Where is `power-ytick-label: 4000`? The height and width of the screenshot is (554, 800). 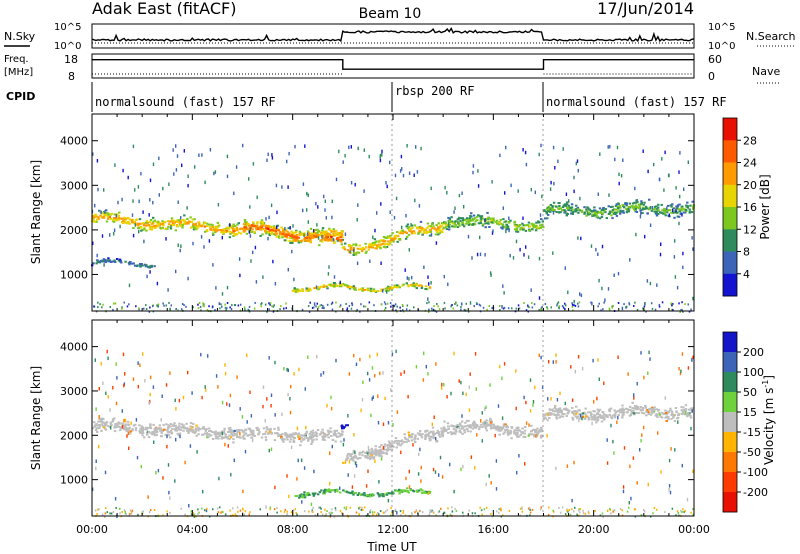 power-ytick-label: 4000 is located at coordinates (74, 141).